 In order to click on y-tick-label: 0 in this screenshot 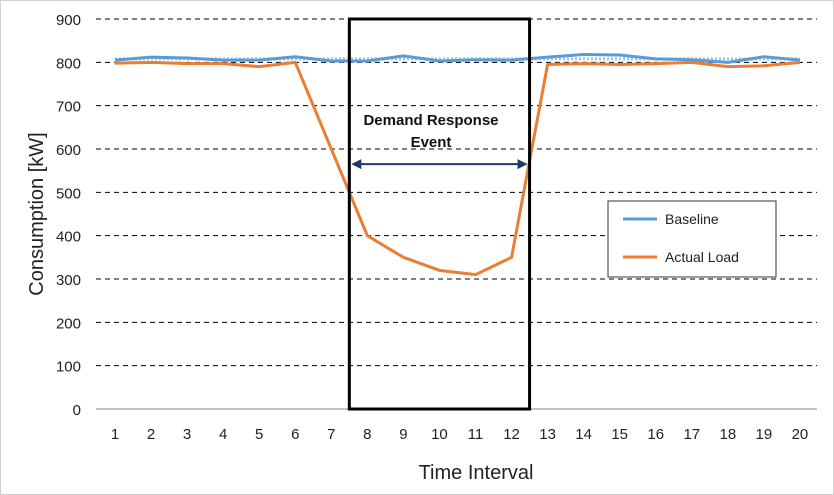, I will do `click(77, 410)`.